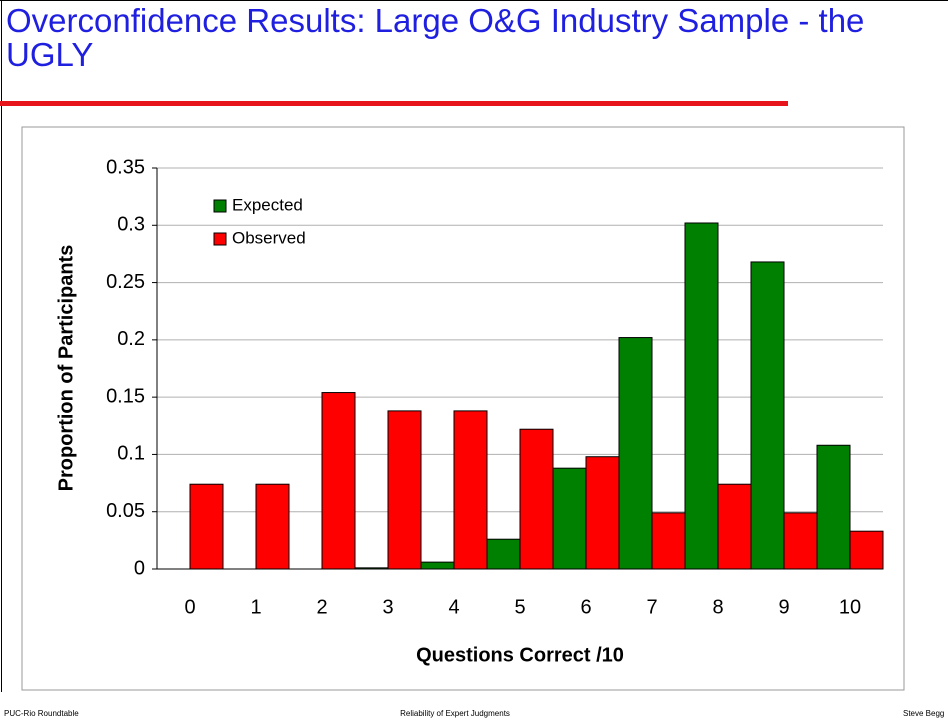  Describe the element at coordinates (131, 225) in the screenshot. I see `y-tick-label: 0.3` at that location.